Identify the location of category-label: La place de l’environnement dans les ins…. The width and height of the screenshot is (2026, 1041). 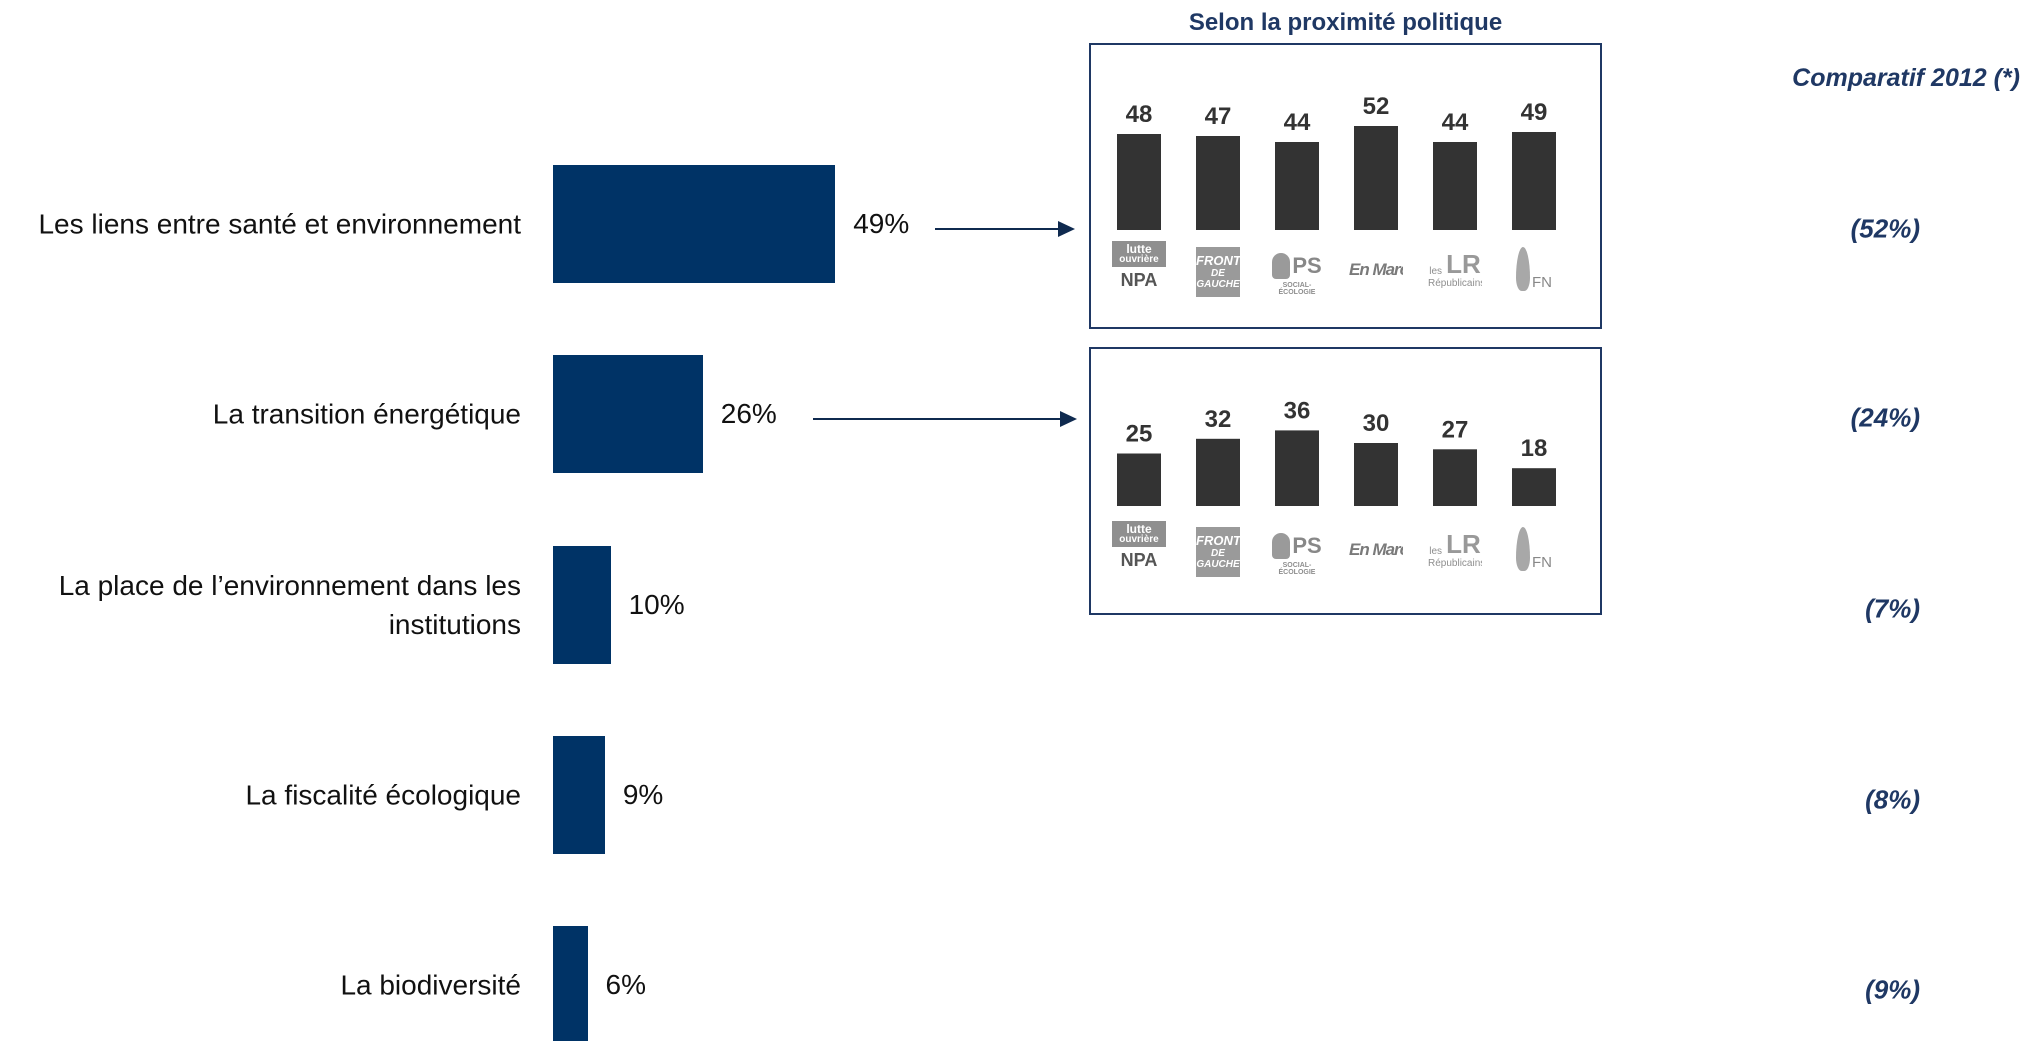
(289, 605).